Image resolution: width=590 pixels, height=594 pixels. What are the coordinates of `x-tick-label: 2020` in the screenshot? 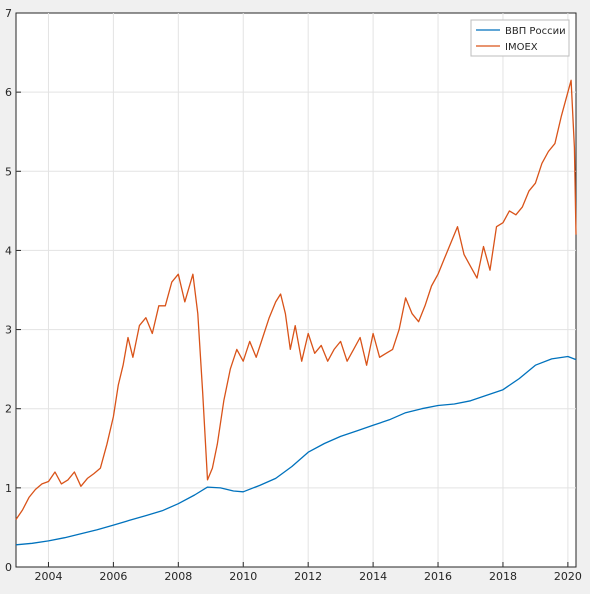 It's located at (568, 576).